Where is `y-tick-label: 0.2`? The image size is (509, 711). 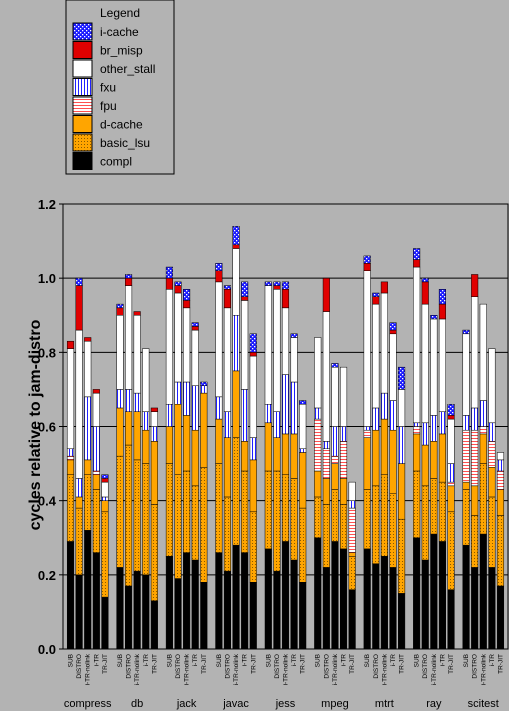
y-tick-label: 0.2 is located at coordinates (47, 575).